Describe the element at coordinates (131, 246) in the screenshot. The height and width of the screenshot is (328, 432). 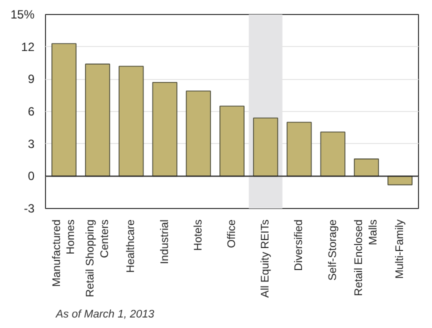
I see `x-tick-label: Healthcare` at that location.